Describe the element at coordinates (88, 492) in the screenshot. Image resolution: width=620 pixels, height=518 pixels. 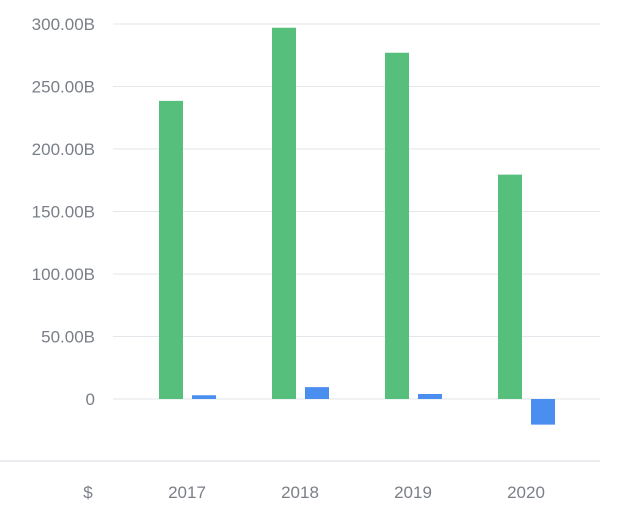
I see `currency-label: $` at that location.